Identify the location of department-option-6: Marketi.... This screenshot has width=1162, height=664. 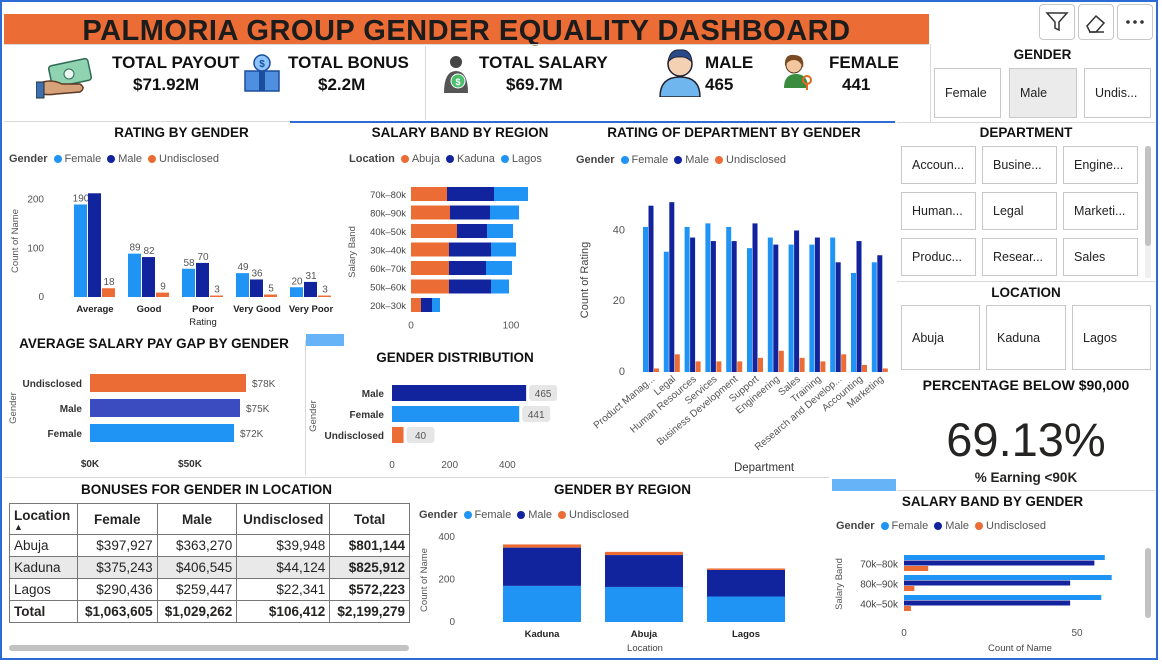
(1100, 211).